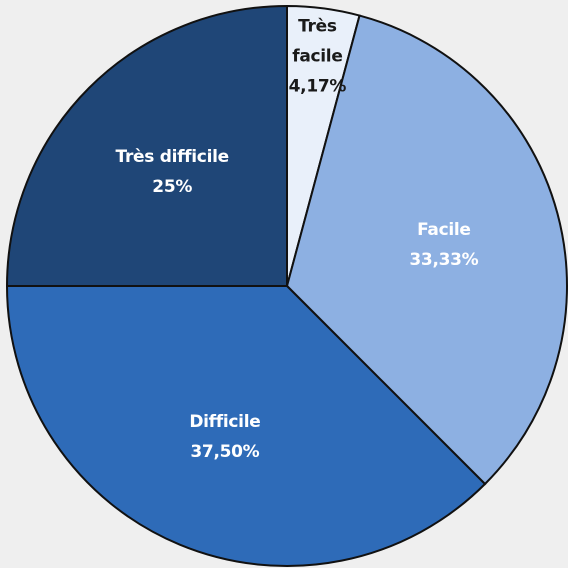 The image size is (568, 568). What do you see at coordinates (444, 230) in the screenshot?
I see `slice-name-label: Facile` at bounding box center [444, 230].